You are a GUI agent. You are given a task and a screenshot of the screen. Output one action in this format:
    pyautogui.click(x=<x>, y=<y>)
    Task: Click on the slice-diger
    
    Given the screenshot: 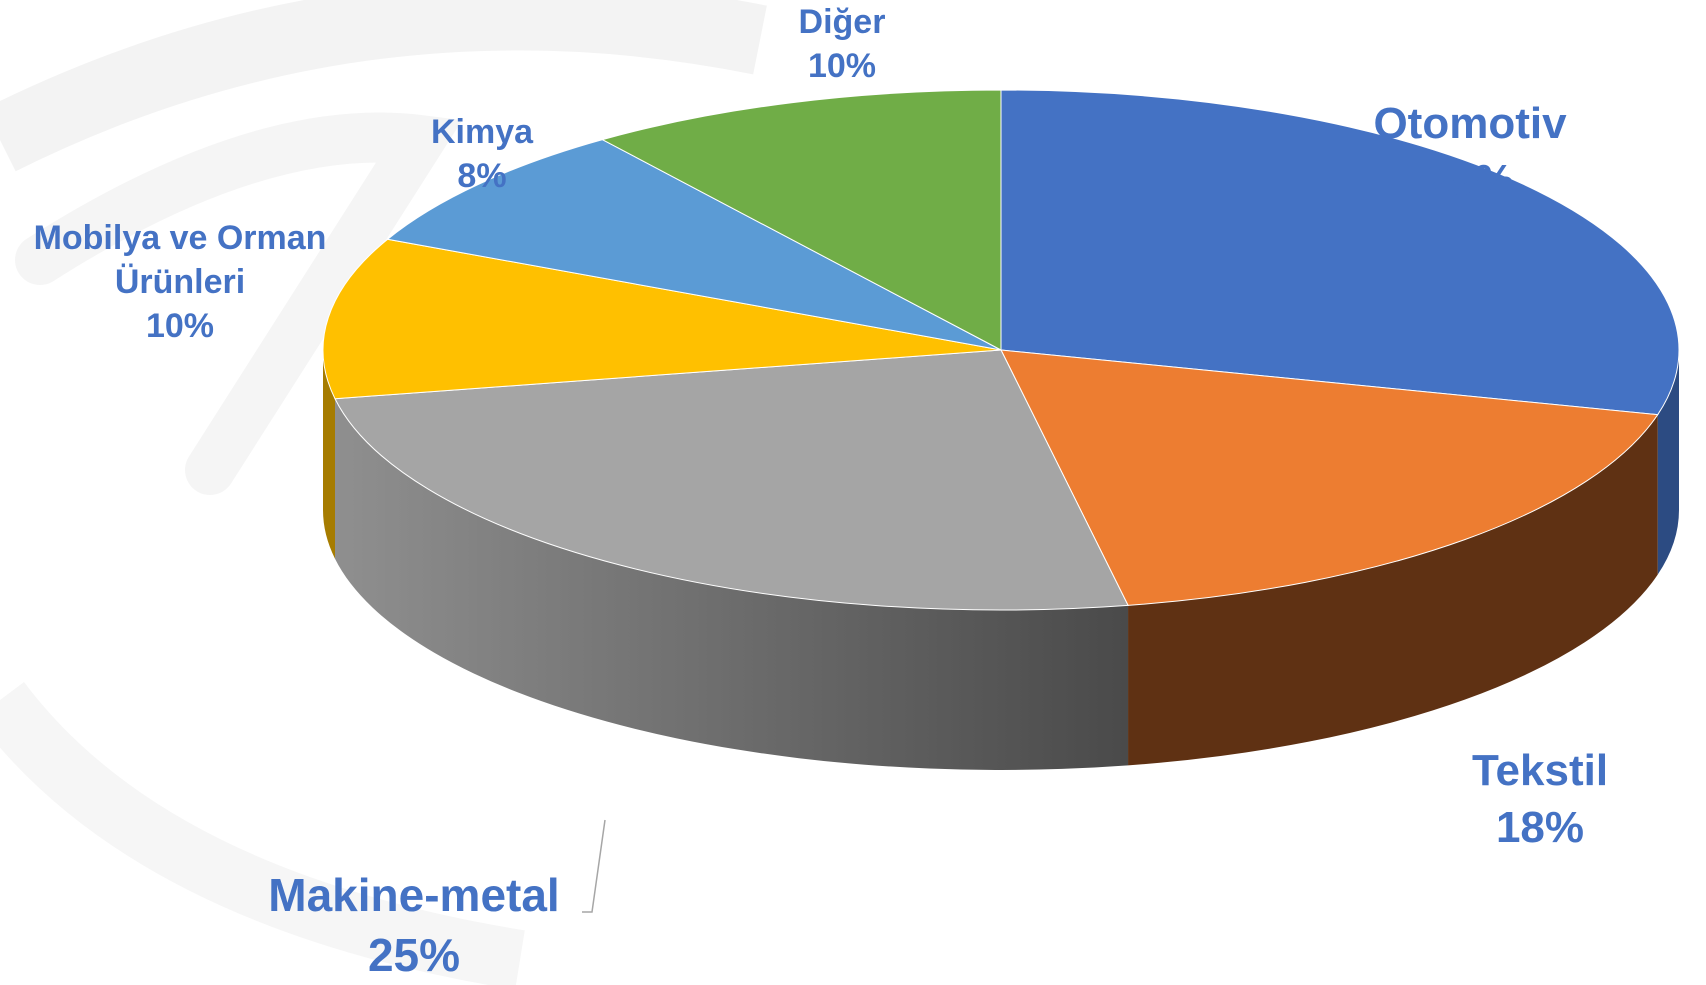 What is the action you would take?
    pyautogui.click(x=801, y=220)
    